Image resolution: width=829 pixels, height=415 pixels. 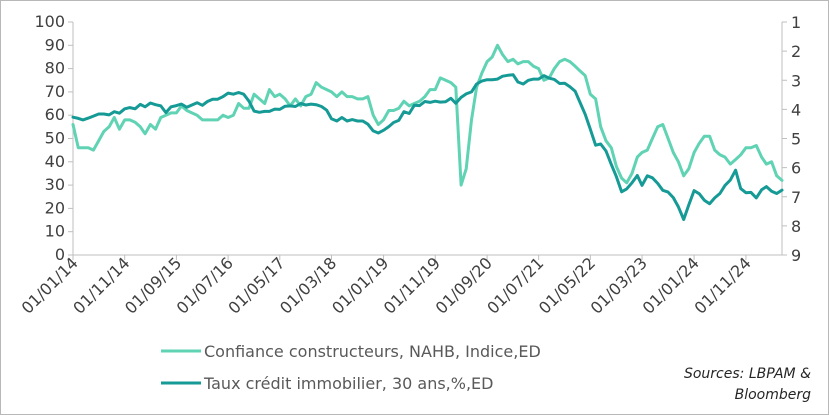 What do you see at coordinates (55, 68) in the screenshot?
I see `y-tick-label: 80` at bounding box center [55, 68].